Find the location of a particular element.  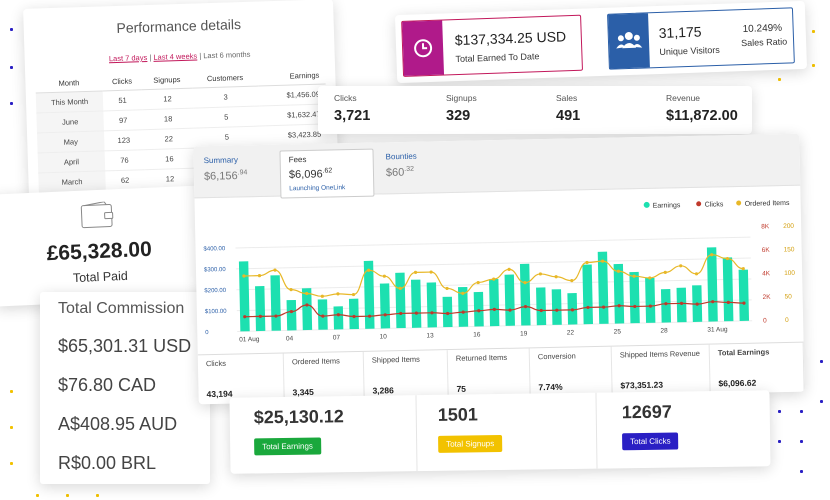

legend-label: Clicks is located at coordinates (714, 204).